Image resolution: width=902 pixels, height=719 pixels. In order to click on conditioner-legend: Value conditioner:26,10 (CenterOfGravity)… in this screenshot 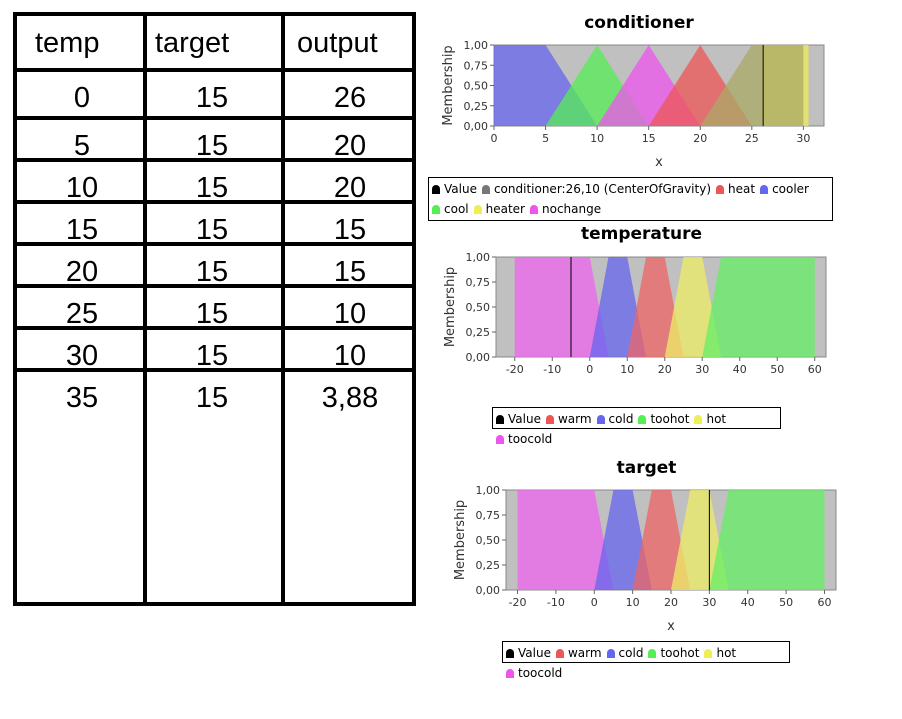, I will do `click(630, 199)`.